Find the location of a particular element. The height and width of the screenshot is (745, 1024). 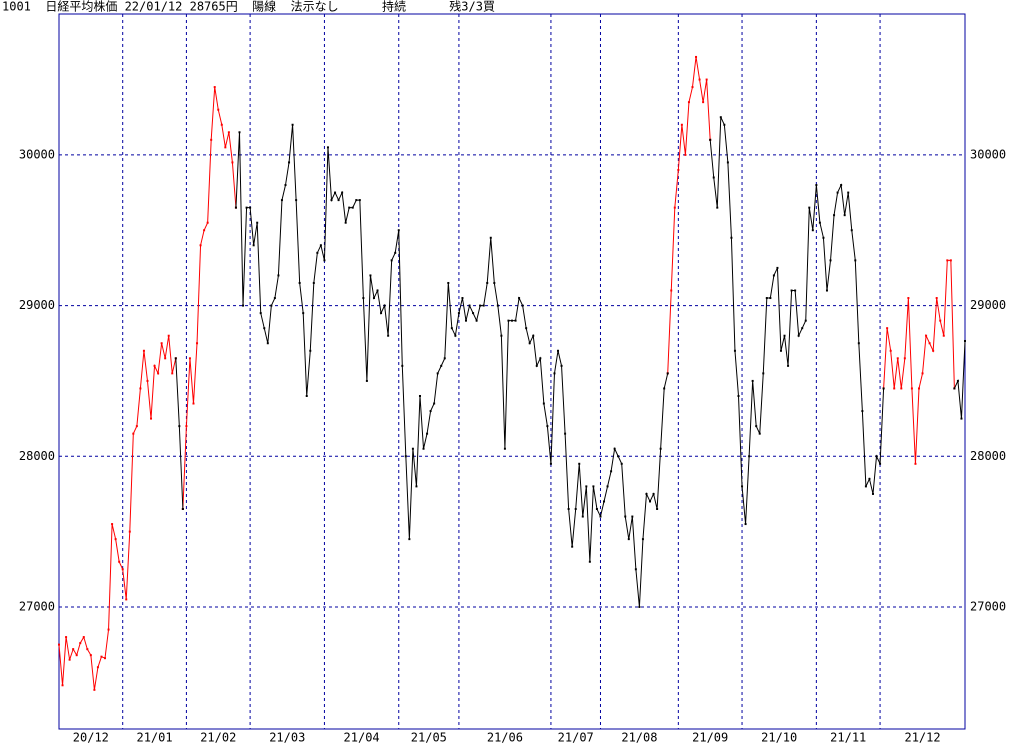

x-tick-label: 21/11 is located at coordinates (848, 738).